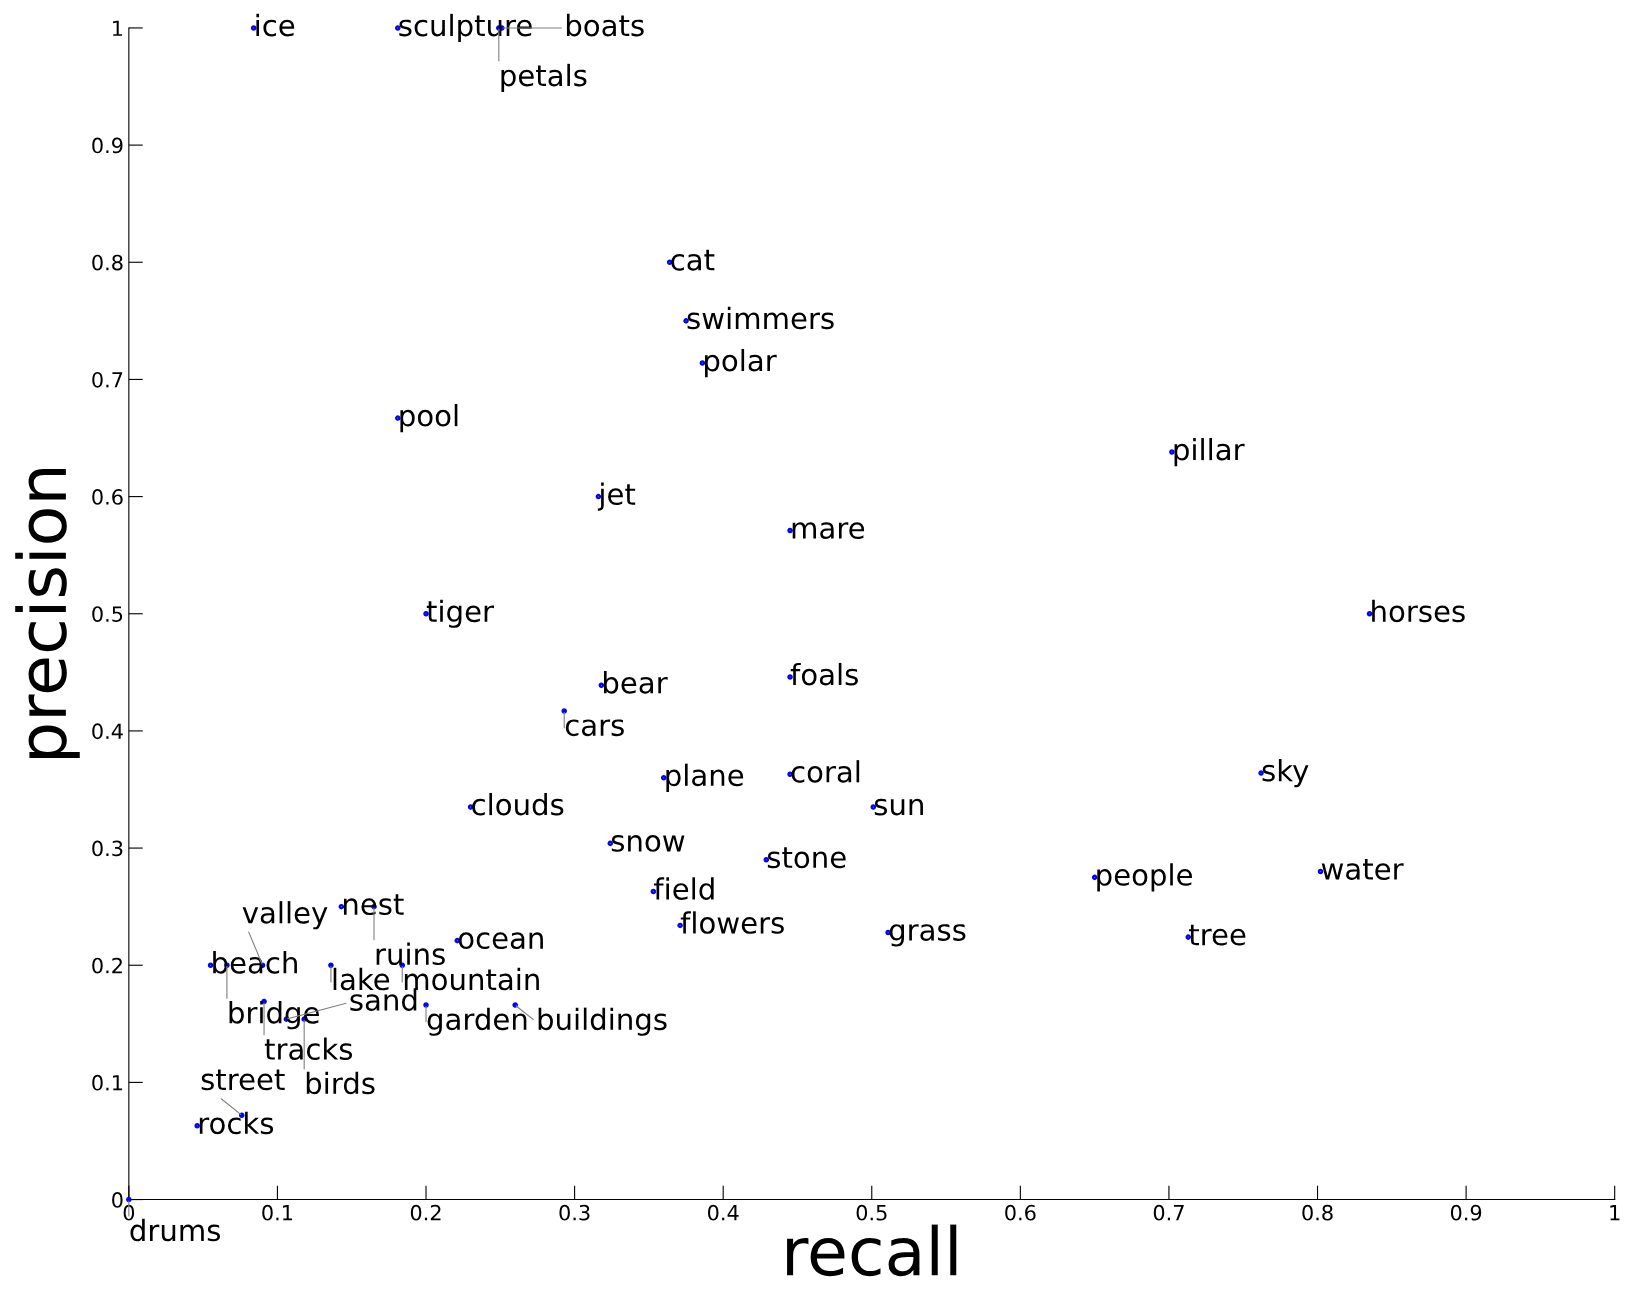  Describe the element at coordinates (308, 1049) in the screenshot. I see `annotation: tracks` at that location.